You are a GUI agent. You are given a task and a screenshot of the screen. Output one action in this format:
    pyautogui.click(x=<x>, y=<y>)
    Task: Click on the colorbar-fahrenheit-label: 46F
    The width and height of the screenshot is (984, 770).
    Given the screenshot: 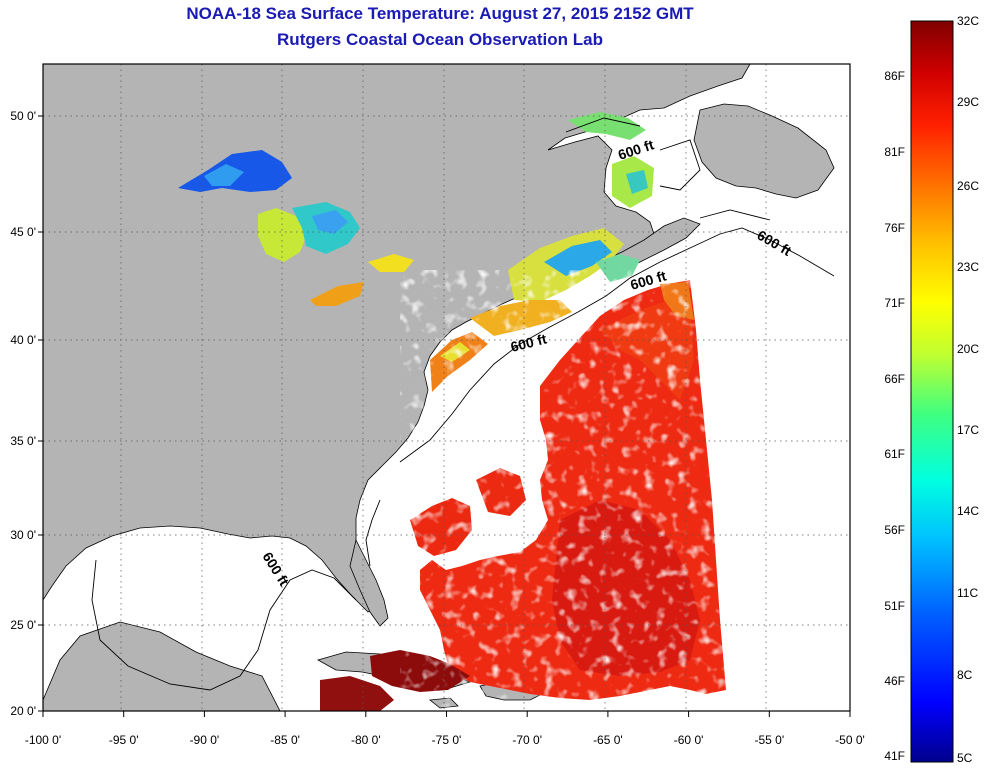 What is the action you would take?
    pyautogui.click(x=894, y=681)
    